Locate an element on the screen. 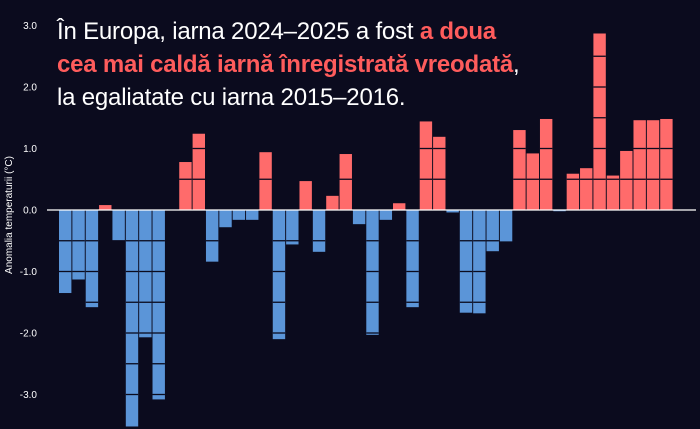  y-axis-label: Anomalia temperaturii (°C) is located at coordinates (9, 215).